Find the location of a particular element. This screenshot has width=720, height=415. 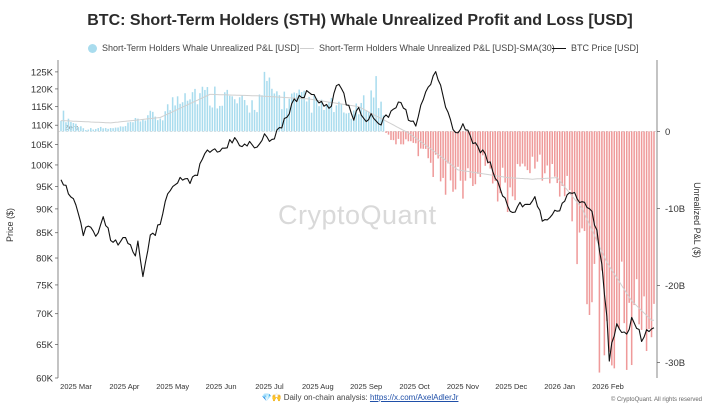

legend-line-icon is located at coordinates (307, 48).